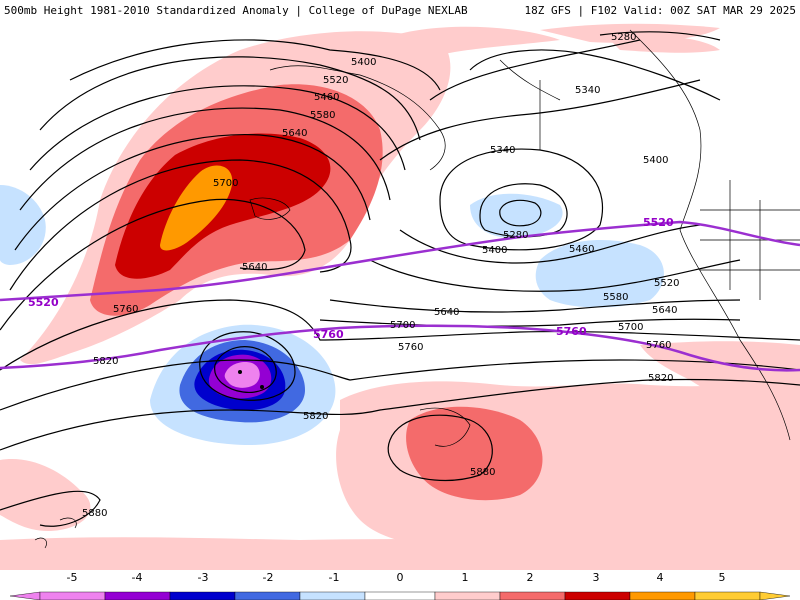 Image resolution: width=800 pixels, height=600 pixels. Describe the element at coordinates (775, 595) in the screenshot. I see `colorbar-max-arrow` at that location.